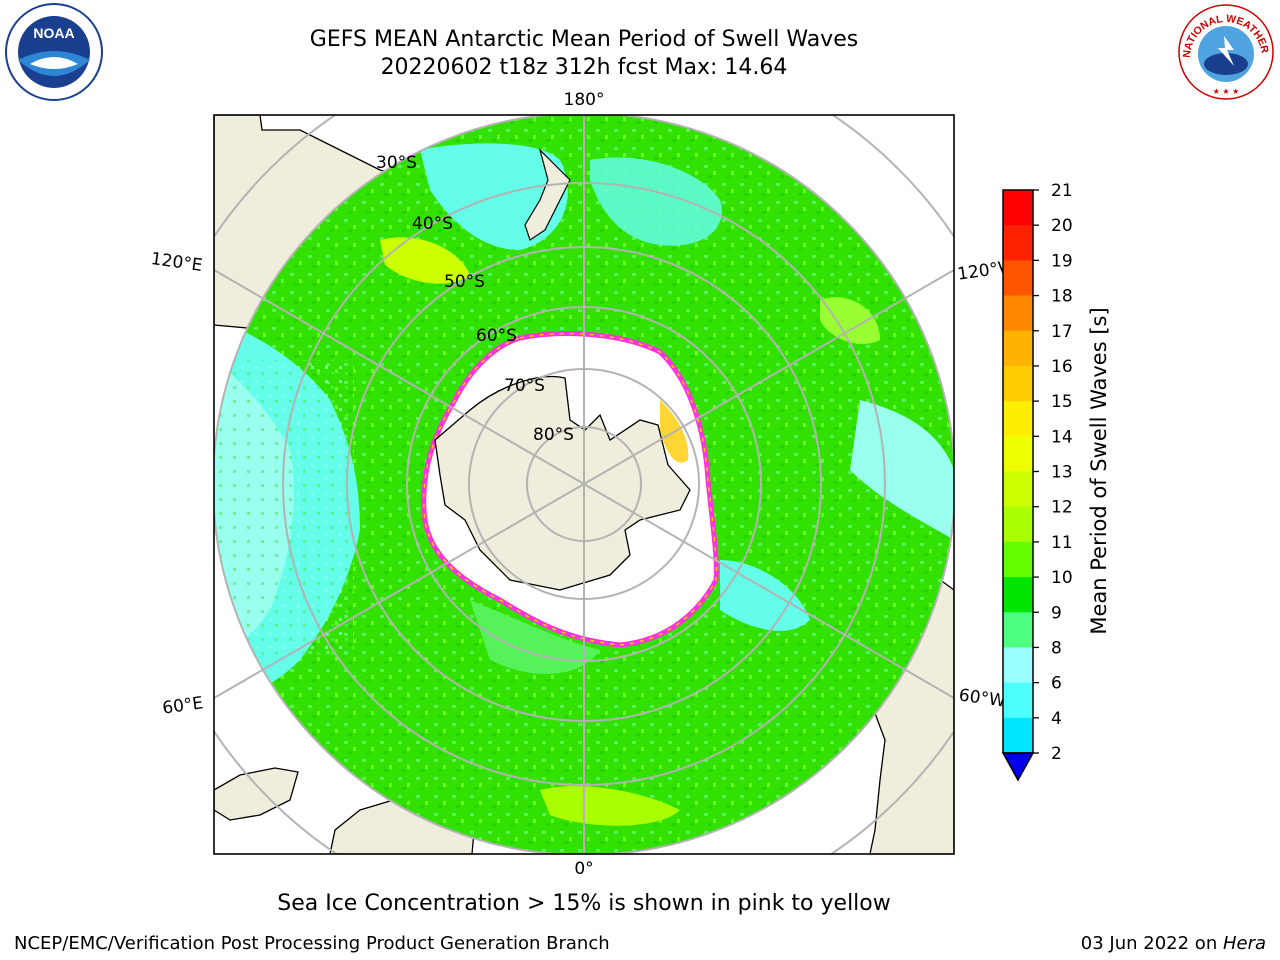 The image size is (1280, 960). What do you see at coordinates (177, 262) in the screenshot?
I see `lon-label-120e: 120°E` at bounding box center [177, 262].